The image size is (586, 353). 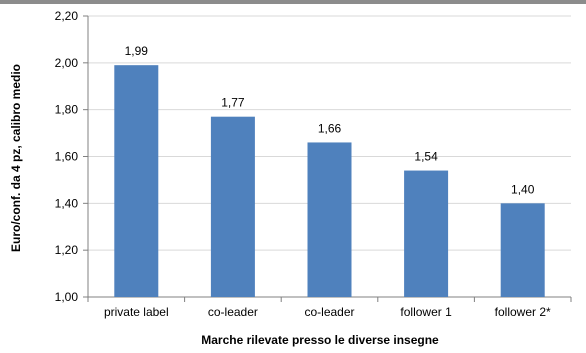 I want to click on y-tick-label: 1,20, so click(x=67, y=250).